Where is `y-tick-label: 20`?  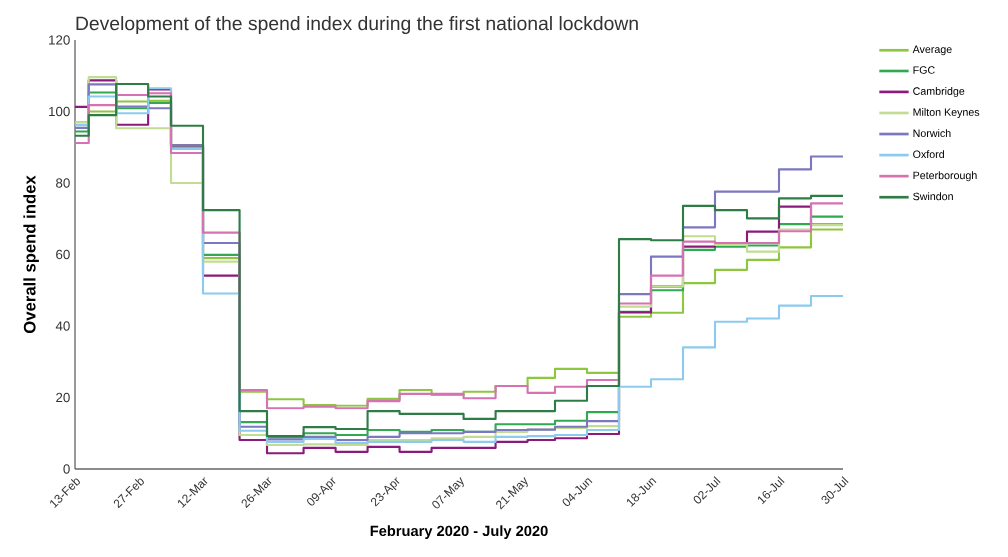
y-tick-label: 20 is located at coordinates (63, 397).